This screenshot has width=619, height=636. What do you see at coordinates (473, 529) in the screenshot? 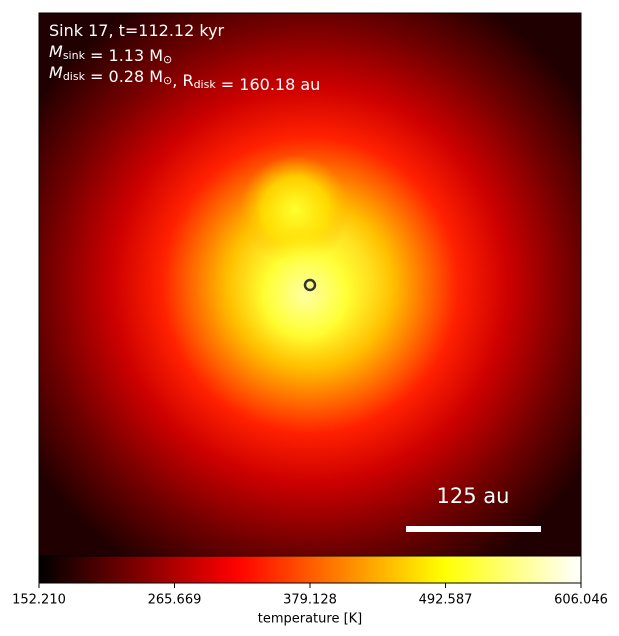
I see `scale-bar` at bounding box center [473, 529].